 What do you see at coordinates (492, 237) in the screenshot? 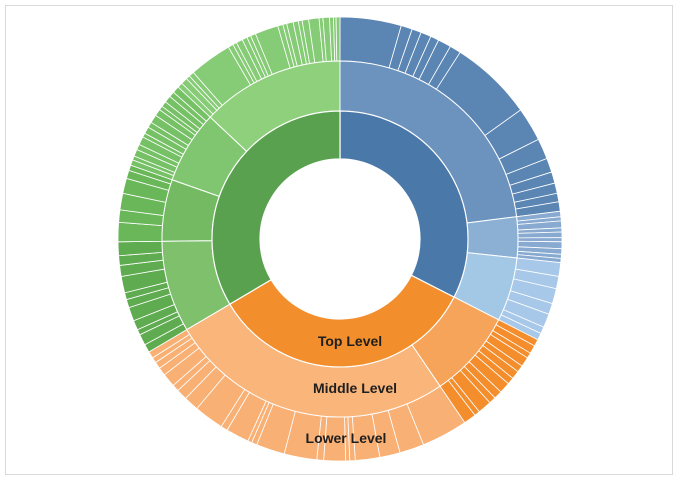
I see `middle-level-segment` at bounding box center [492, 237].